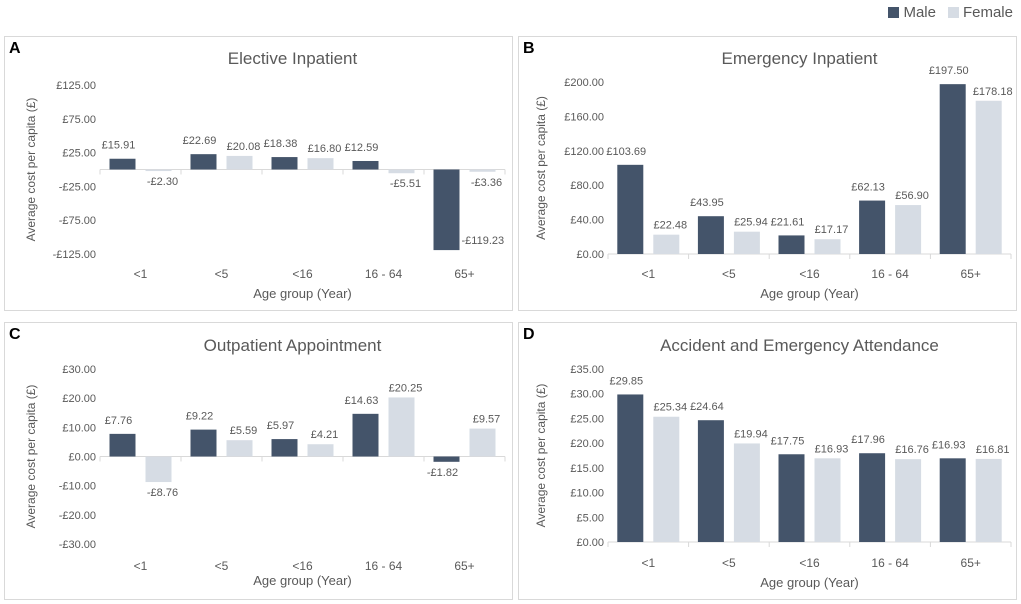 This screenshot has height=604, width=1021. What do you see at coordinates (281, 426) in the screenshot?
I see `data-label-male: £5.97` at bounding box center [281, 426].